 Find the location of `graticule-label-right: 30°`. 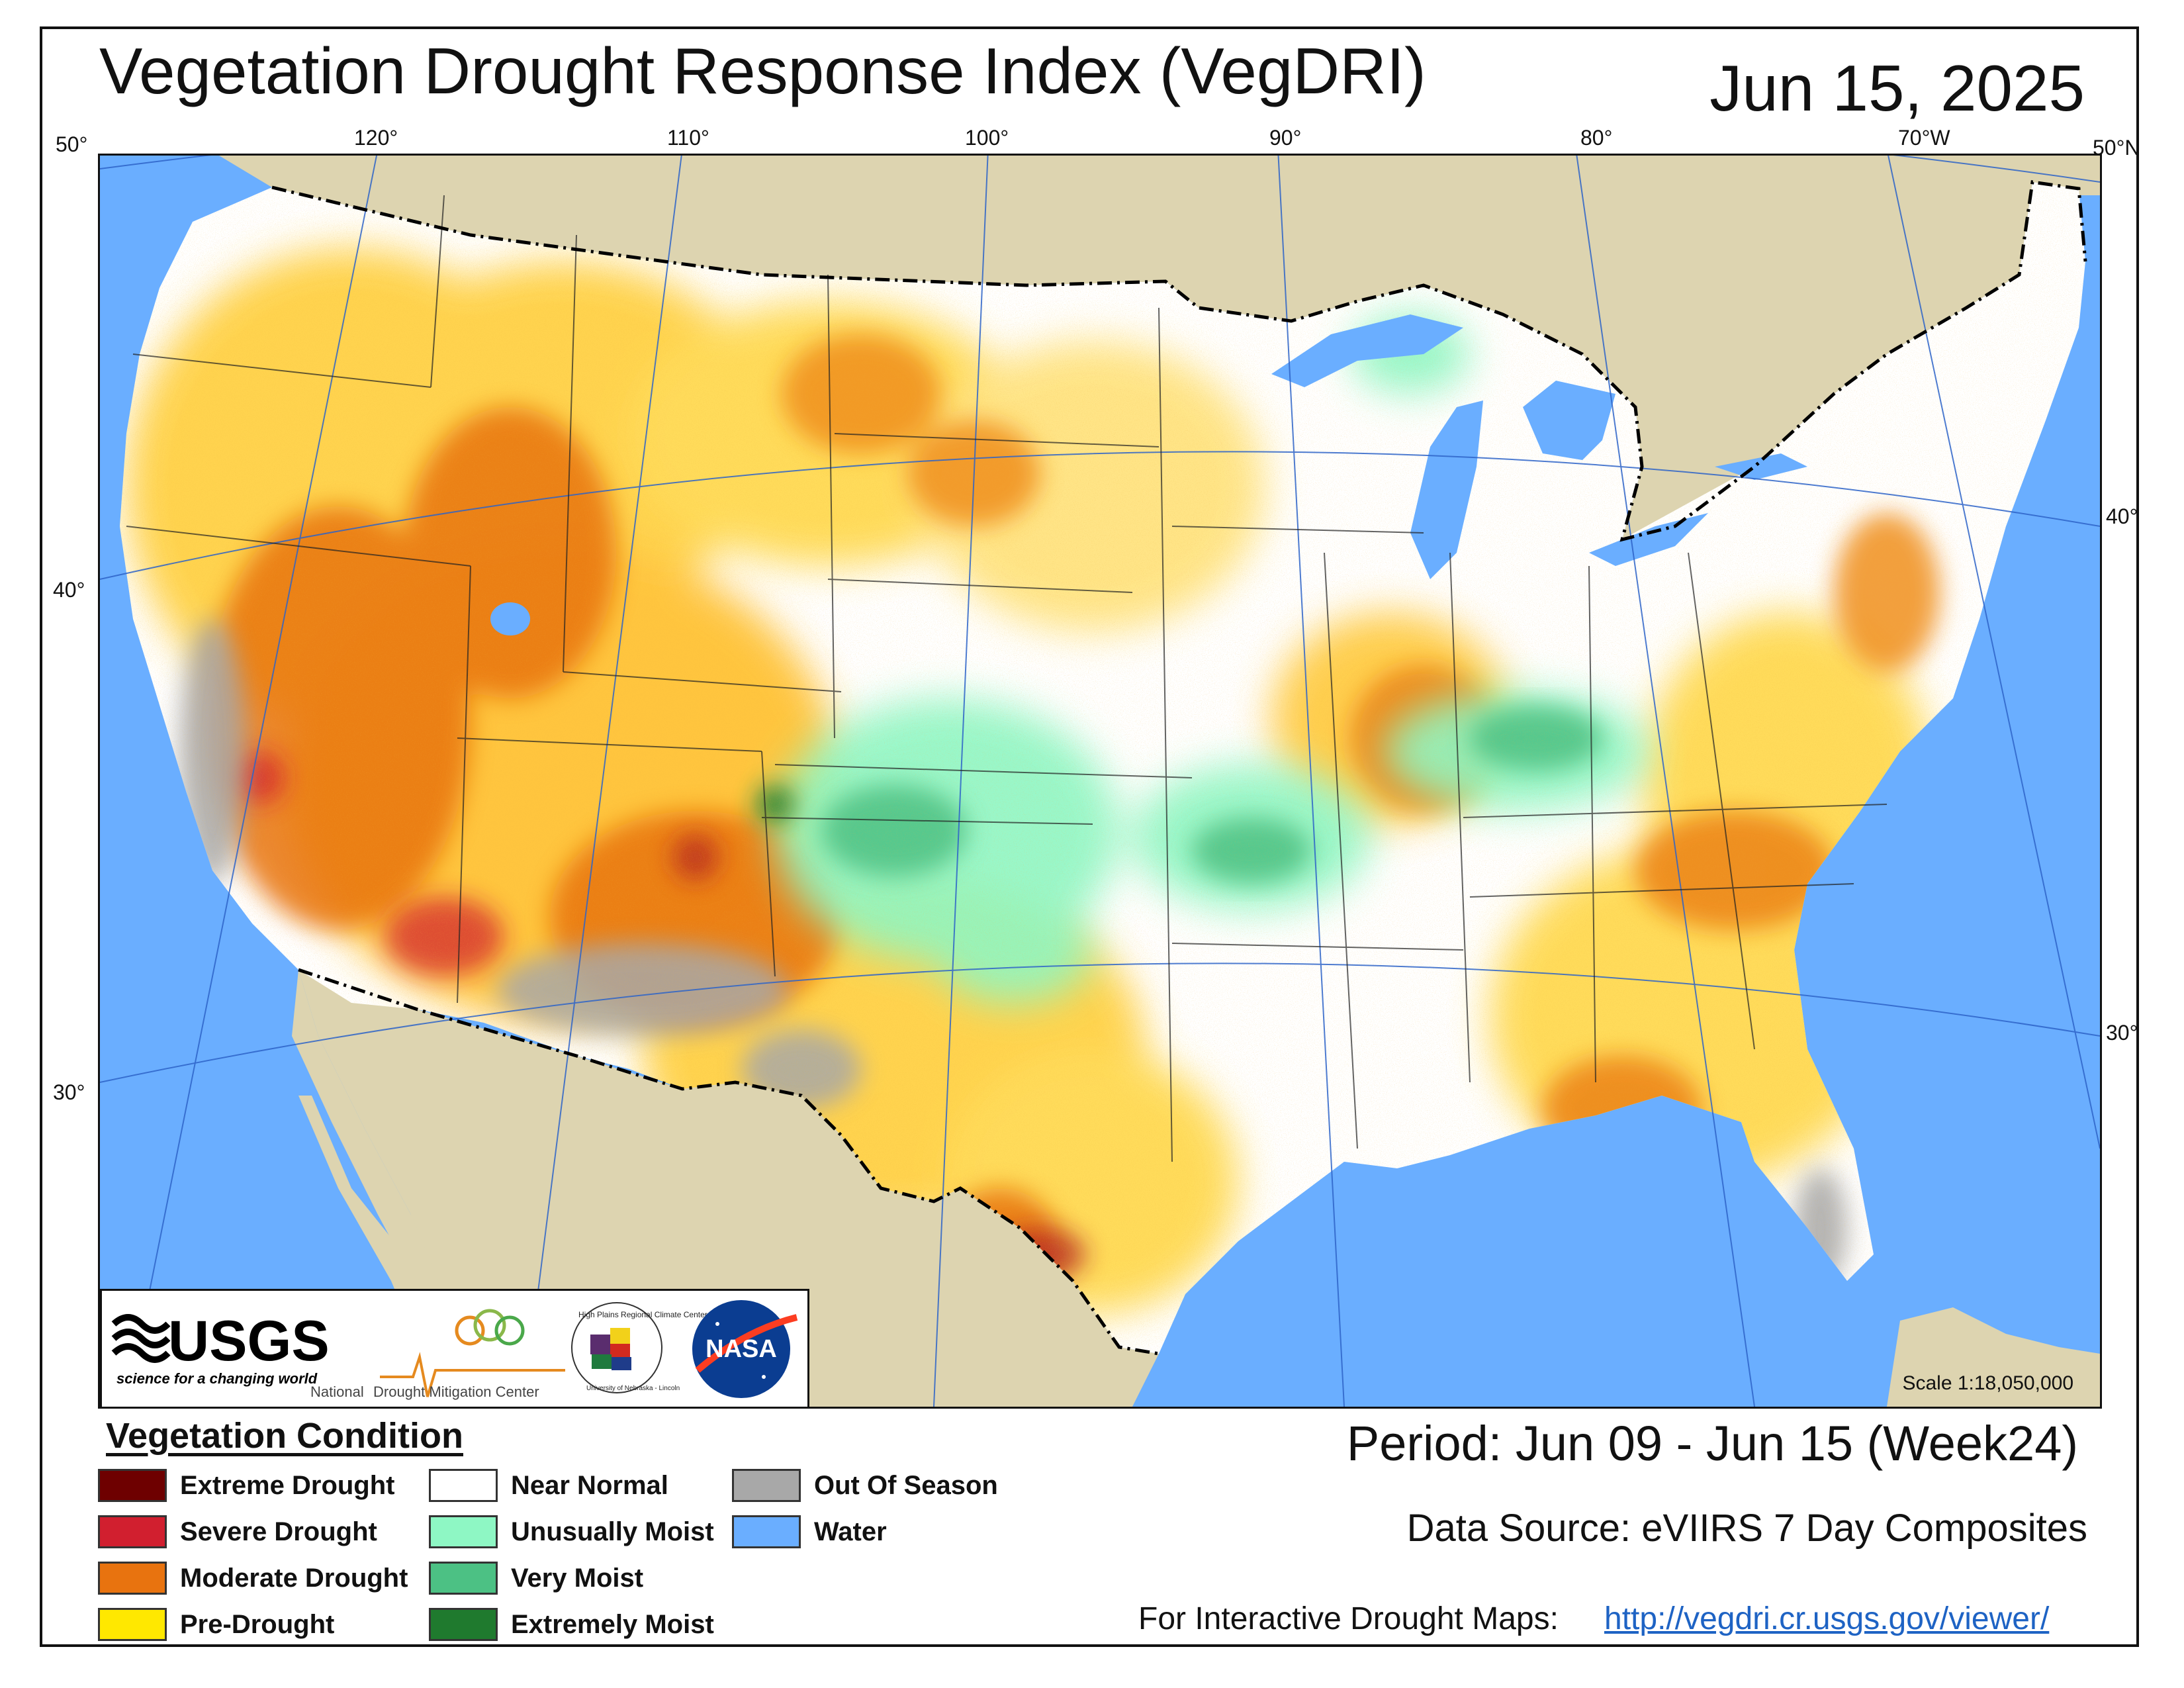

graticule-label-right: 30° is located at coordinates (2122, 1033).